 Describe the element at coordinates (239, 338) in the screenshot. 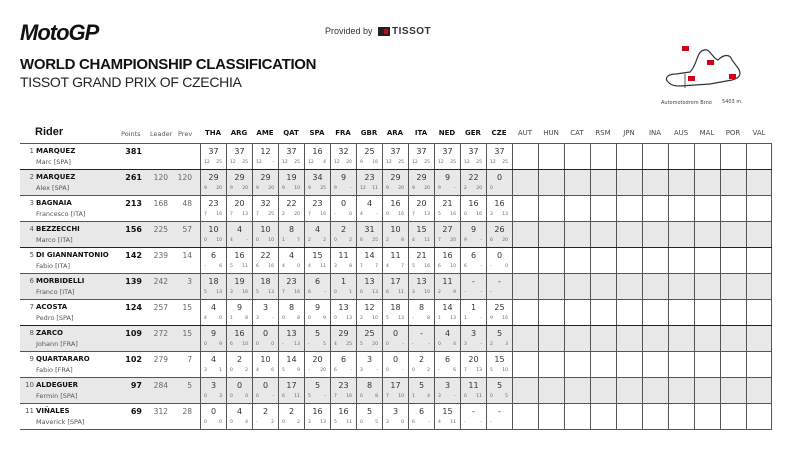

I see `result-cell-arg: 16 6 10` at that location.